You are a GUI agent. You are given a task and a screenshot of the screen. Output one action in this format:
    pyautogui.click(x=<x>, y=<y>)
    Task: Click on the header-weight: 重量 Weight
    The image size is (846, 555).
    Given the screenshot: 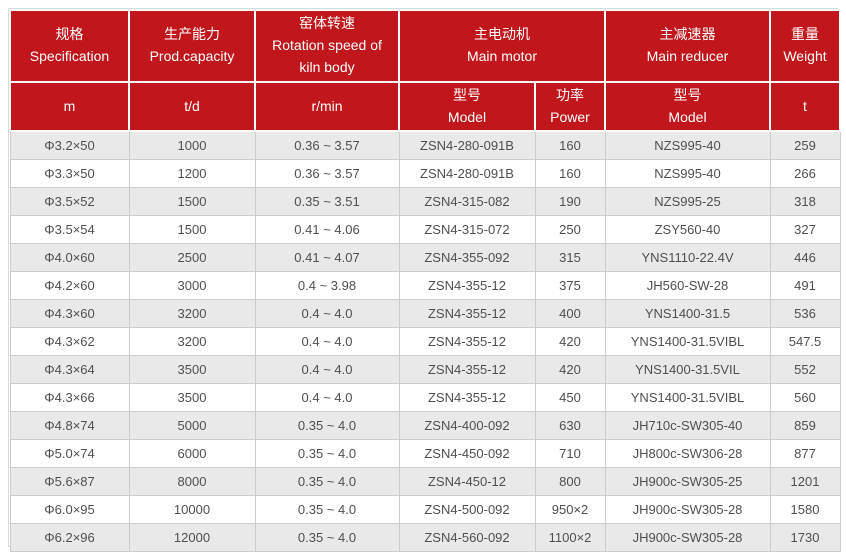 What is the action you would take?
    pyautogui.click(x=805, y=46)
    